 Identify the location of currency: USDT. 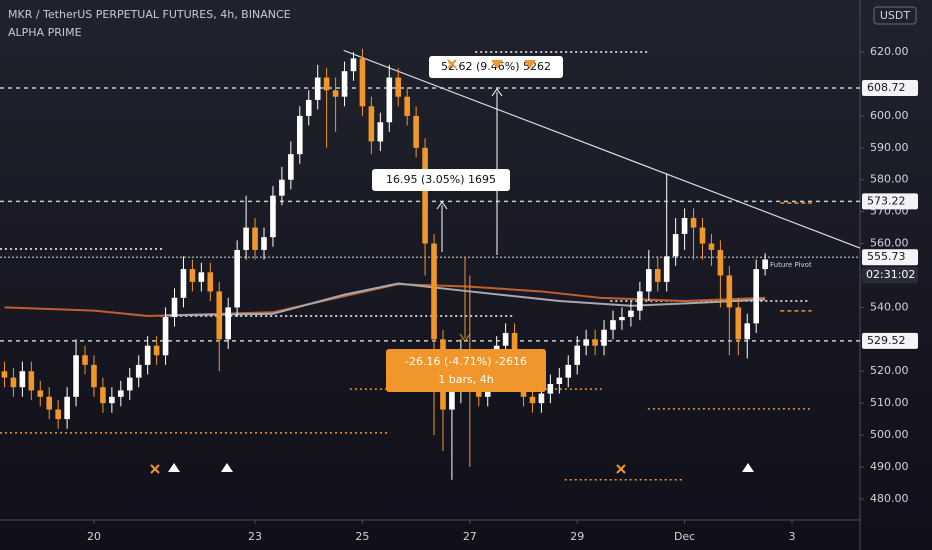
(895, 15).